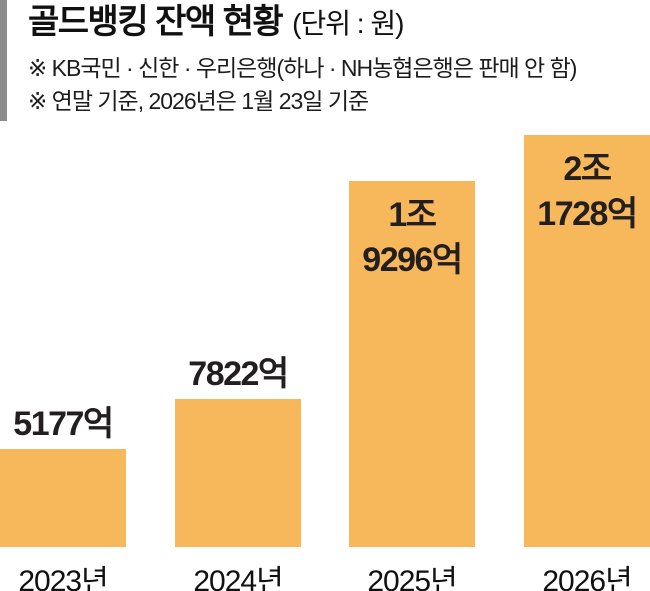 The width and height of the screenshot is (650, 591). What do you see at coordinates (412, 386) in the screenshot?
I see `bar-2025년: 1조 9296억 2025년` at bounding box center [412, 386].